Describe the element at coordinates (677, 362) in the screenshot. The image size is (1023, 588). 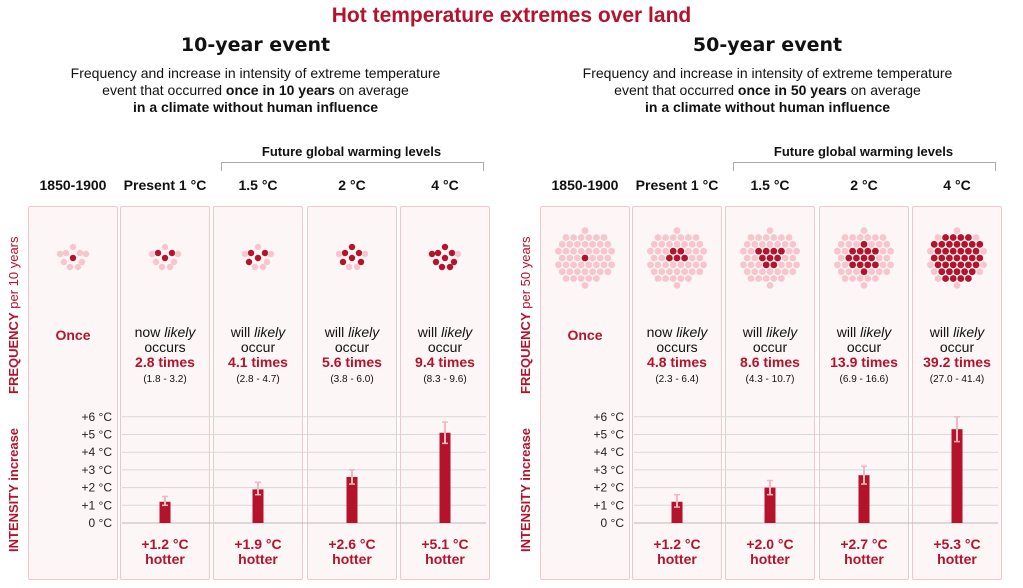
I see `frequency-times: 4.8 times` at that location.